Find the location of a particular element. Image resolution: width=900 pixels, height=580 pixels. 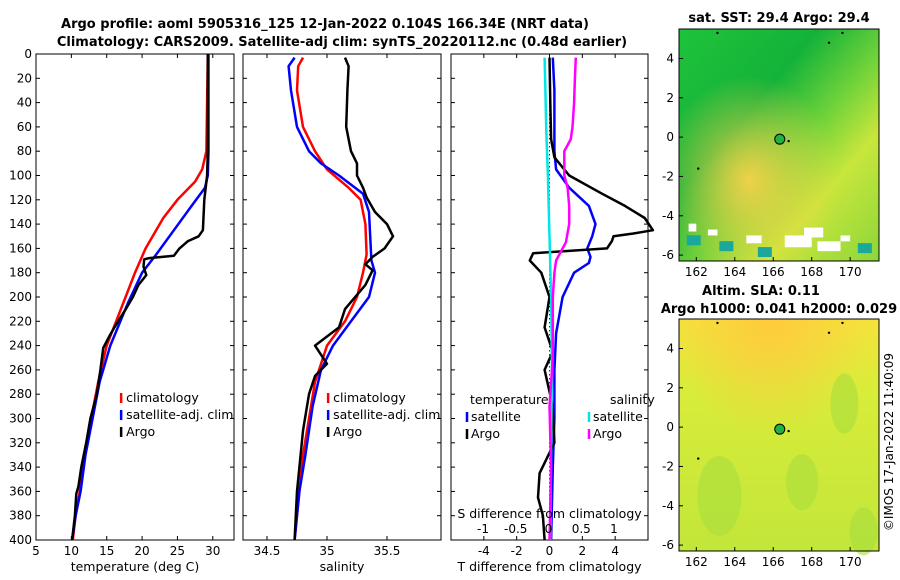

salinity-xtick-label: 35 is located at coordinates (326, 551).